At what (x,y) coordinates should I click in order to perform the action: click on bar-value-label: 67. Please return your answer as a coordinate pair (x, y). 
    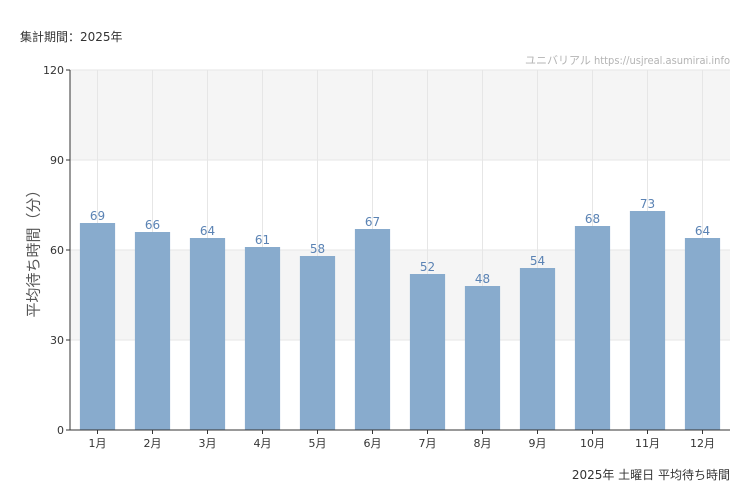
    Looking at the image, I should click on (372, 222).